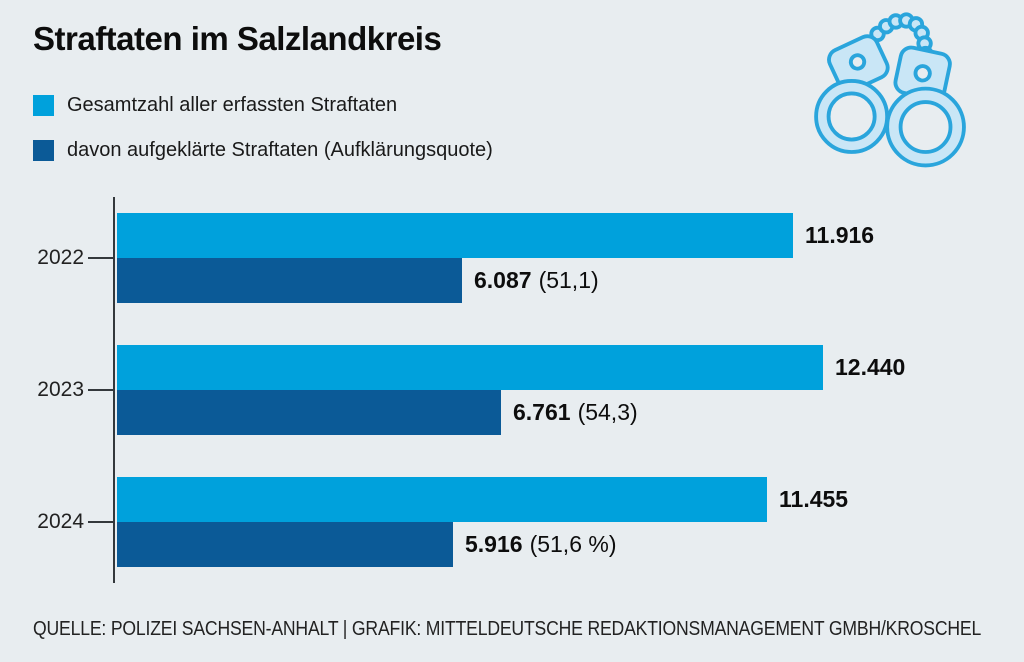 This screenshot has width=1024, height=662. What do you see at coordinates (43, 150) in the screenshot?
I see `legend-swatch-solved` at bounding box center [43, 150].